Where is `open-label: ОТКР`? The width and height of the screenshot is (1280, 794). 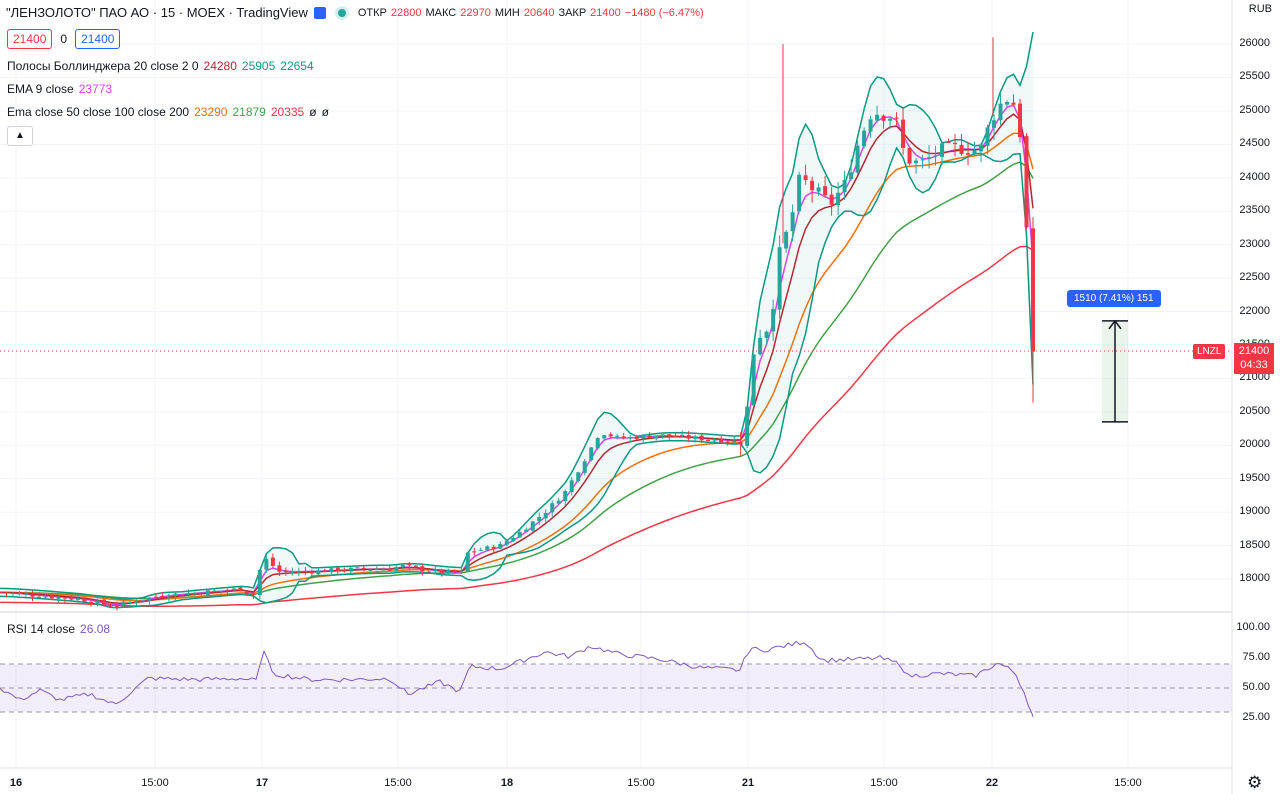
open-label: ОТКР is located at coordinates (372, 12).